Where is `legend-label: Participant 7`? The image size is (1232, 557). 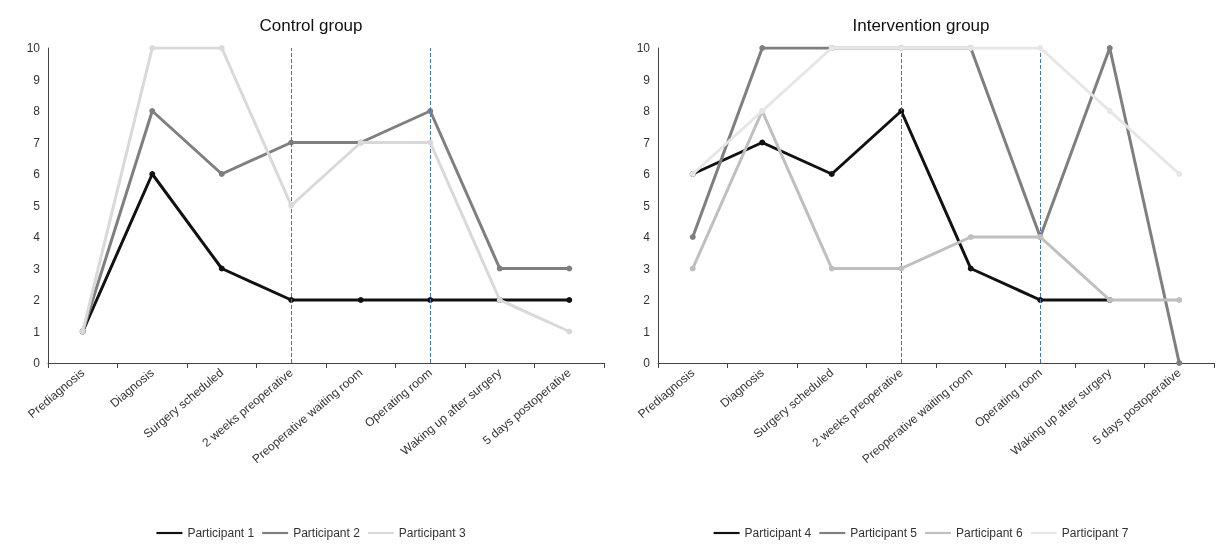 legend-label: Participant 7 is located at coordinates (1095, 533).